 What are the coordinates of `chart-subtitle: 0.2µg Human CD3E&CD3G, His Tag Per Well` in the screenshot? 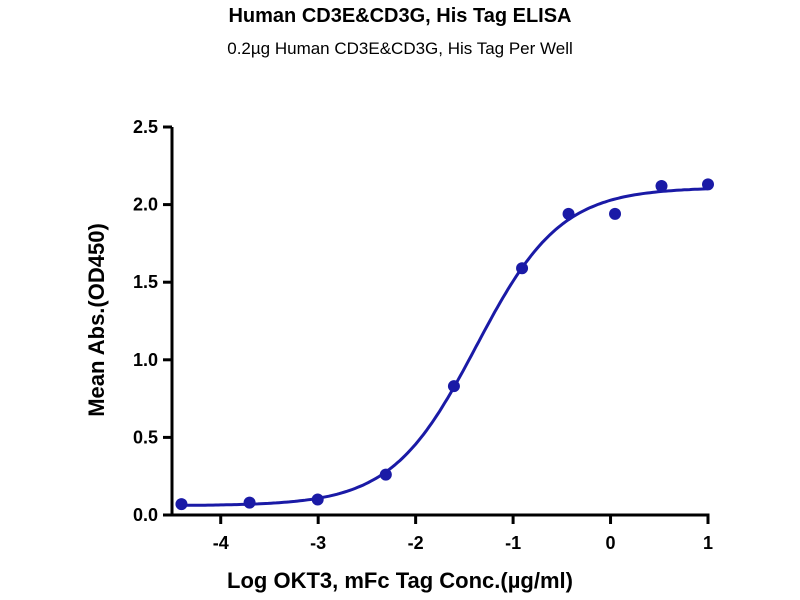 It's located at (400, 48).